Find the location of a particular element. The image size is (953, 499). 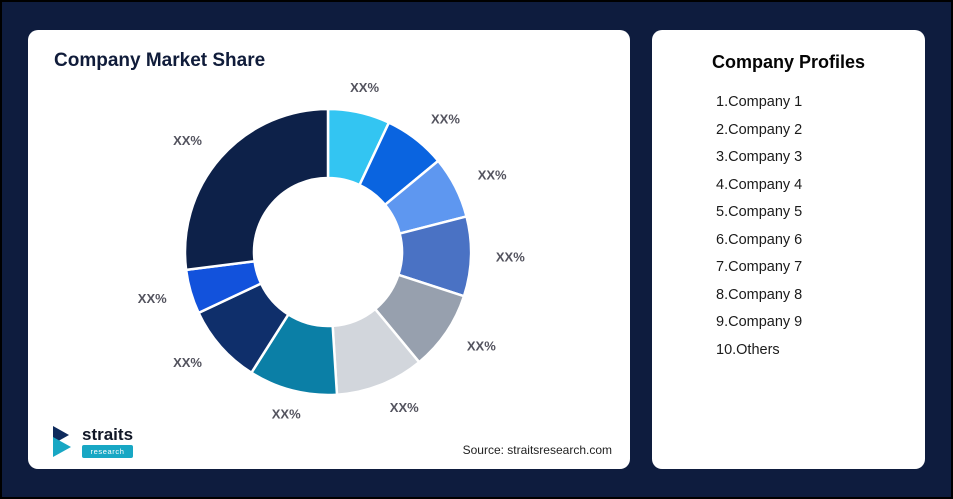

company-list-item: 1.Company 1 is located at coordinates (759, 102).